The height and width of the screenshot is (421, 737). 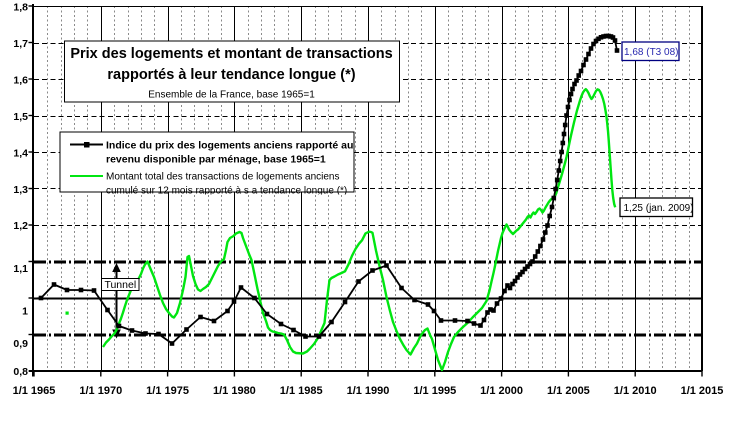 What do you see at coordinates (20, 153) in the screenshot?
I see `svg-text: 1,4` at bounding box center [20, 153].